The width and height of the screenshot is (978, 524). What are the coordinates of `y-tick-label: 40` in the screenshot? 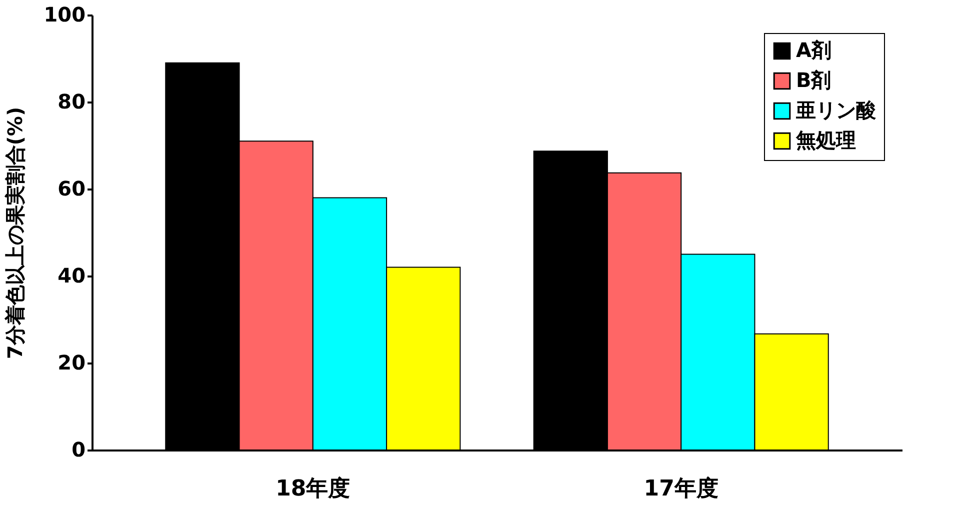 It's located at (72, 276).